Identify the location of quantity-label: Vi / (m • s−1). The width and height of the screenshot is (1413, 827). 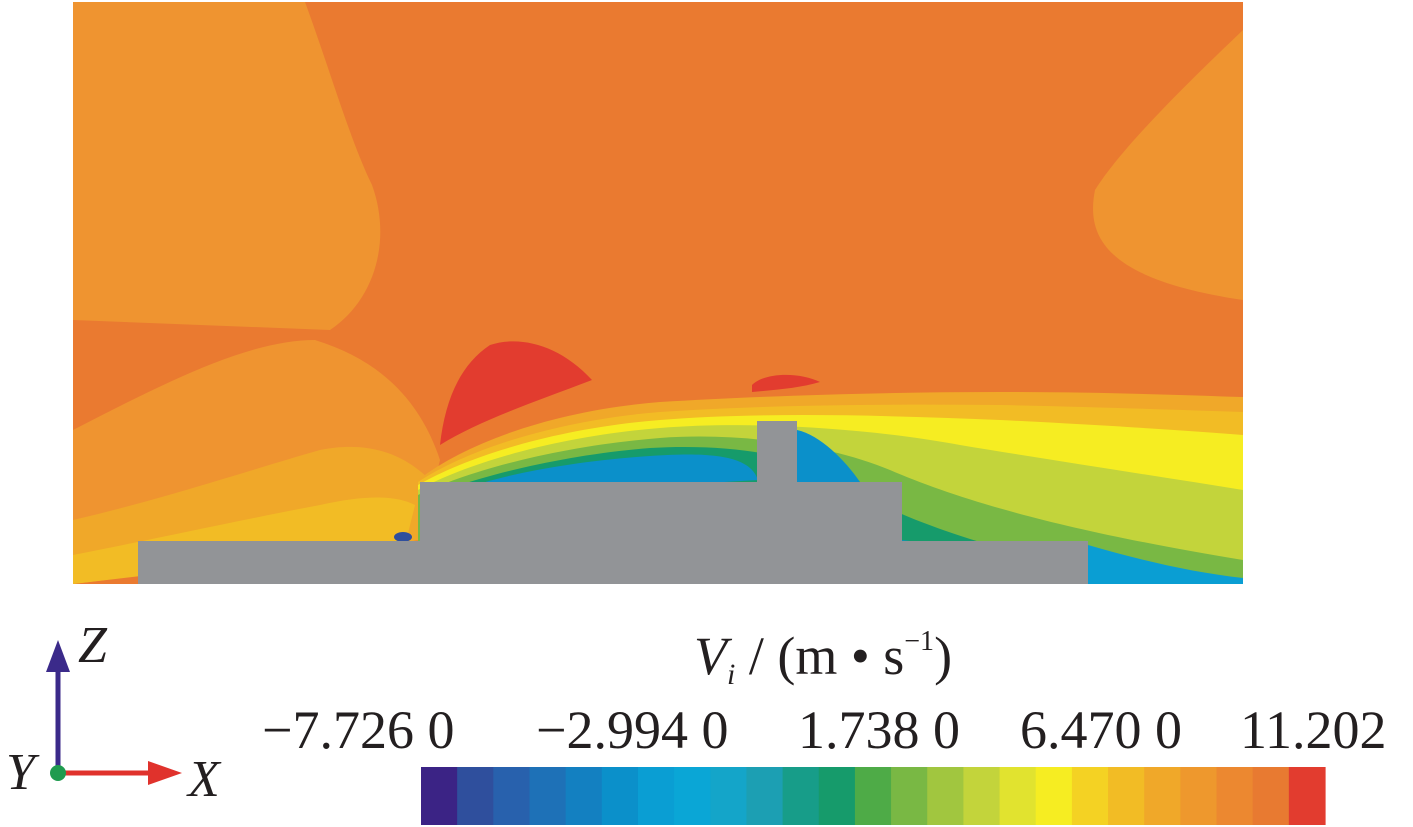
(823, 658).